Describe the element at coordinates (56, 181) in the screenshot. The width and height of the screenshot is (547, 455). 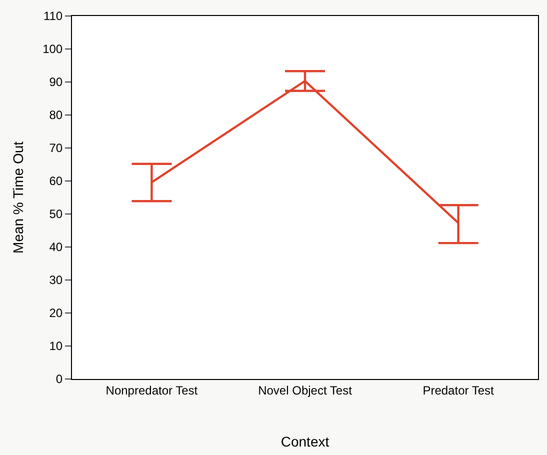
I see `y-tick-label: 60` at that location.